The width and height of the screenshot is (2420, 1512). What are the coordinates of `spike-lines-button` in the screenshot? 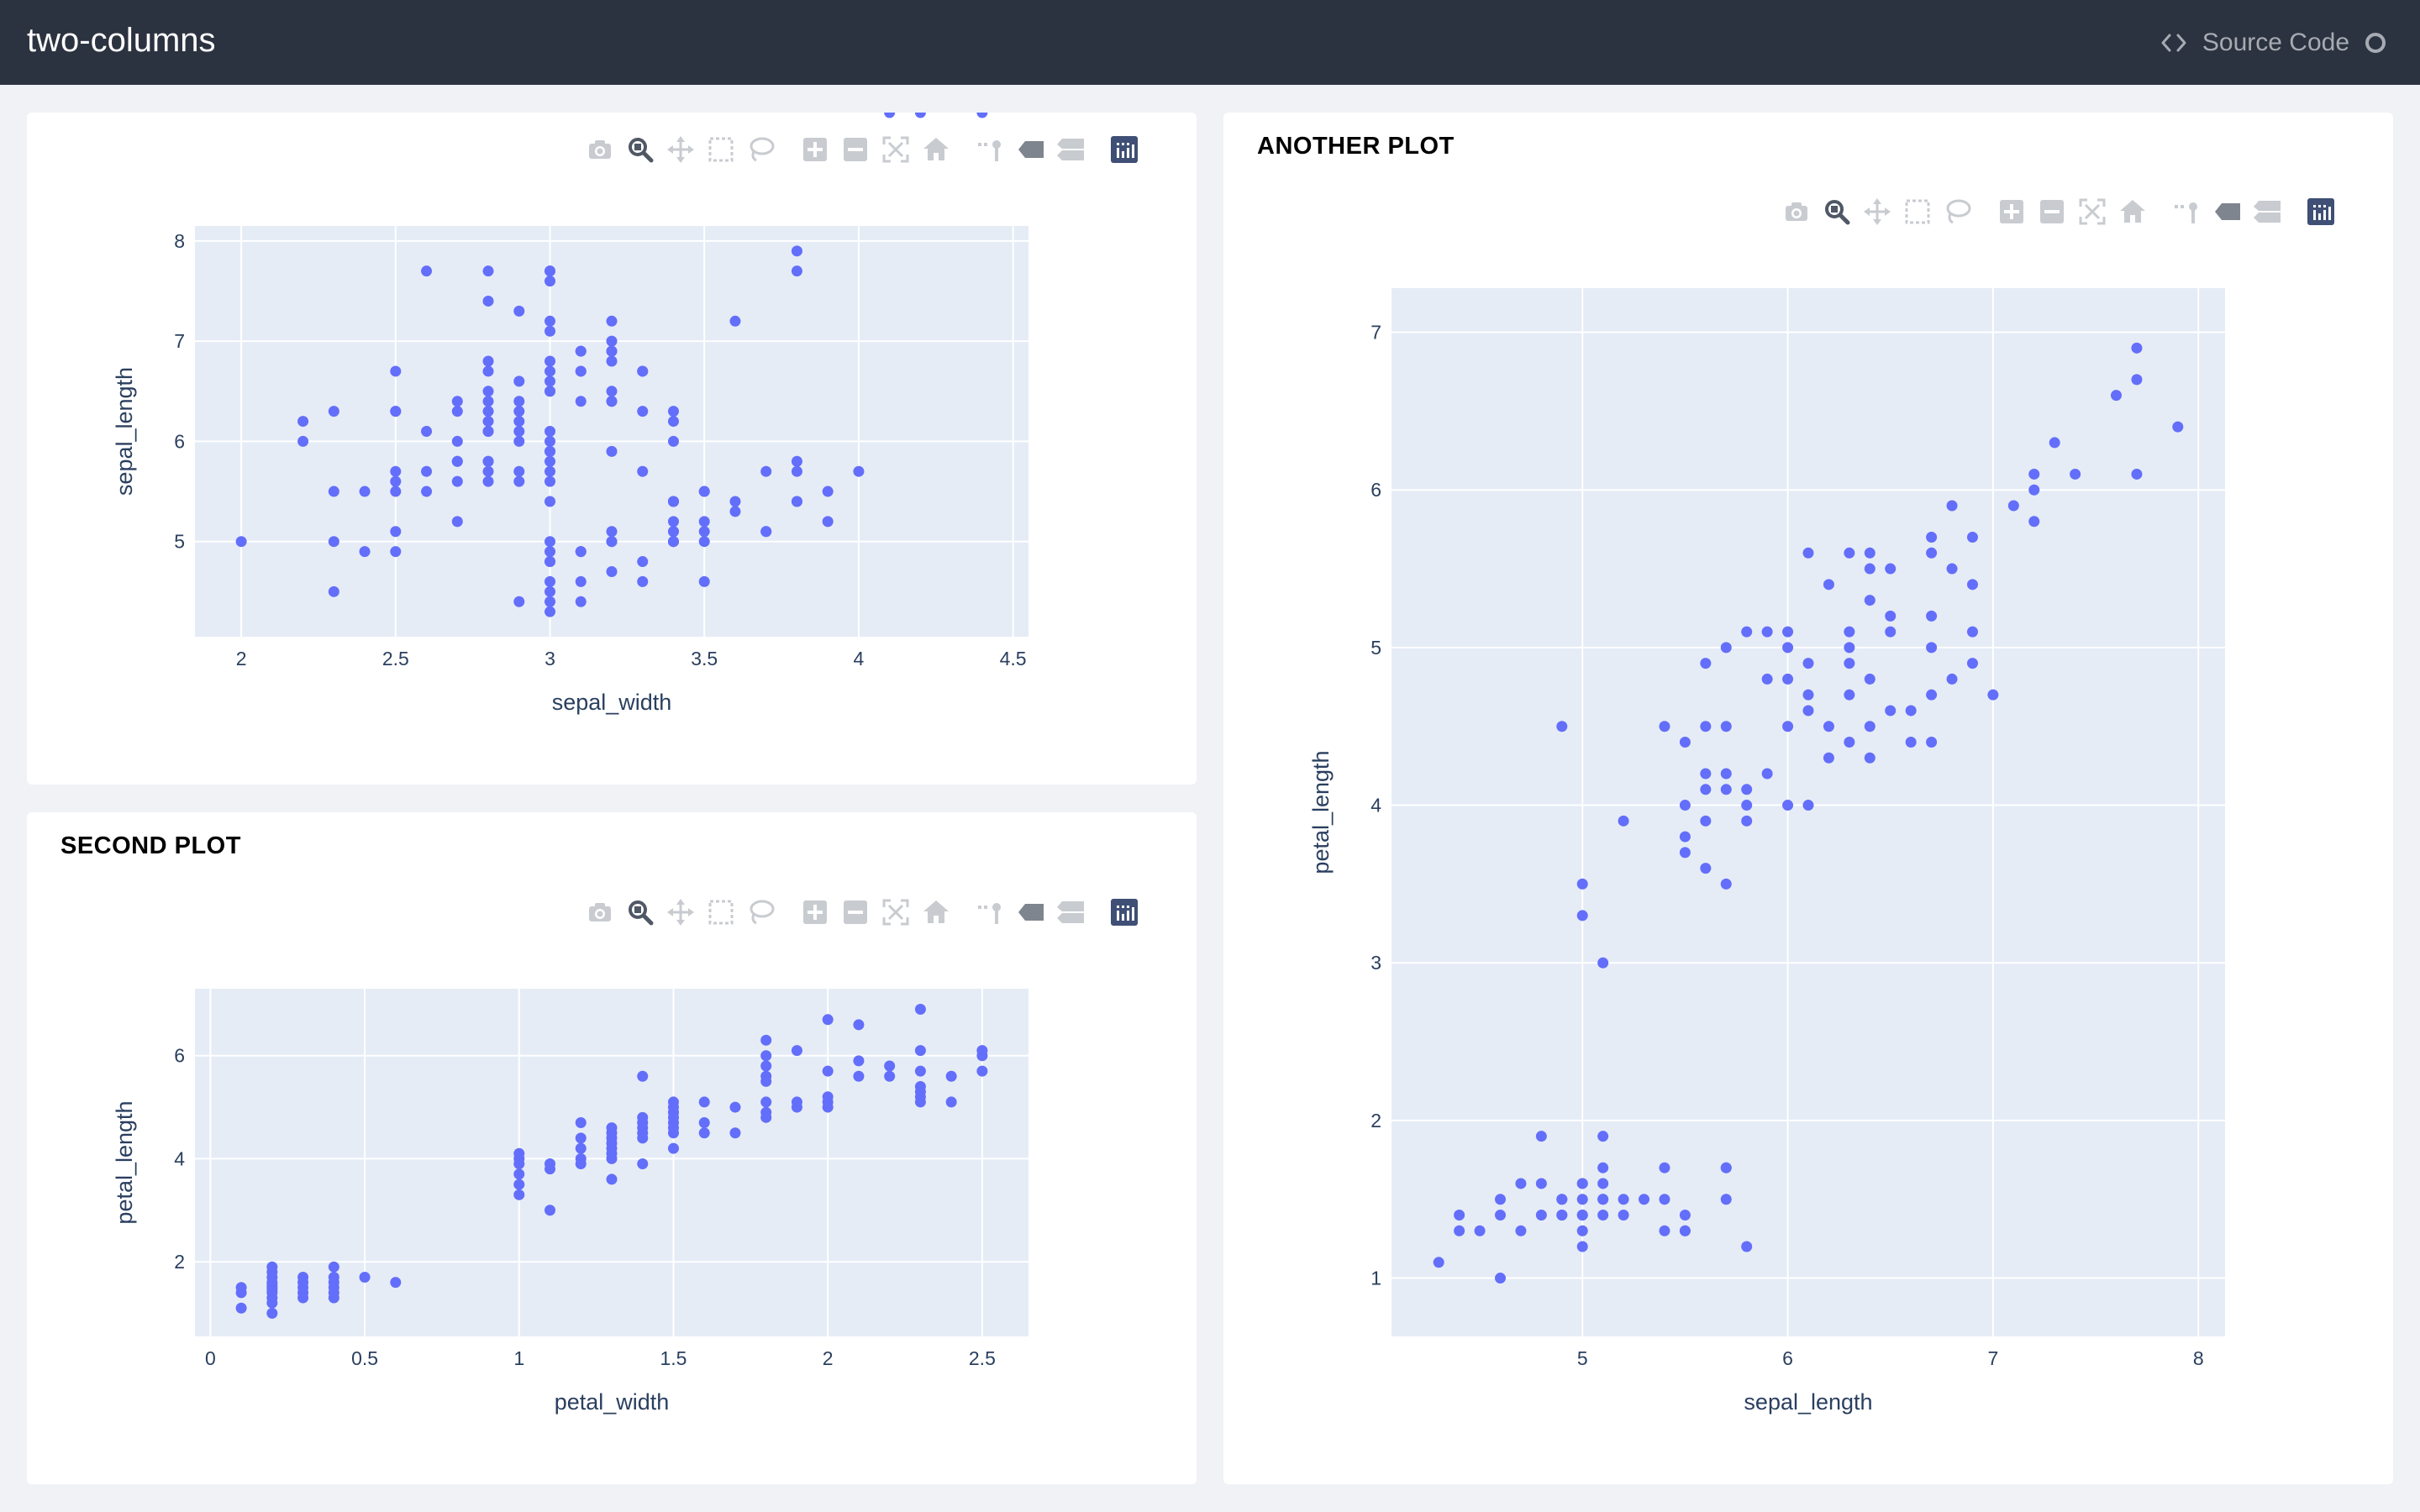 It's located at (990, 149).